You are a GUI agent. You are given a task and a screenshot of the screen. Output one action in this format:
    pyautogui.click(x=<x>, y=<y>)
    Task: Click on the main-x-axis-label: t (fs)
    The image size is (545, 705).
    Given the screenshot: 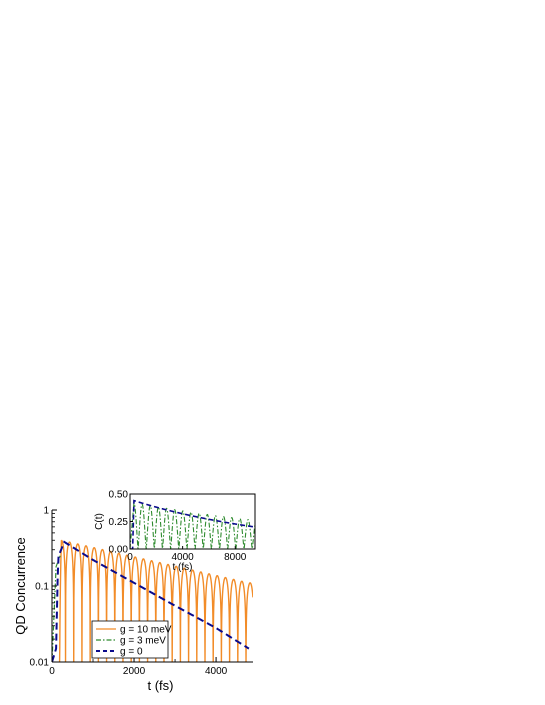 What is the action you would take?
    pyautogui.click(x=161, y=685)
    